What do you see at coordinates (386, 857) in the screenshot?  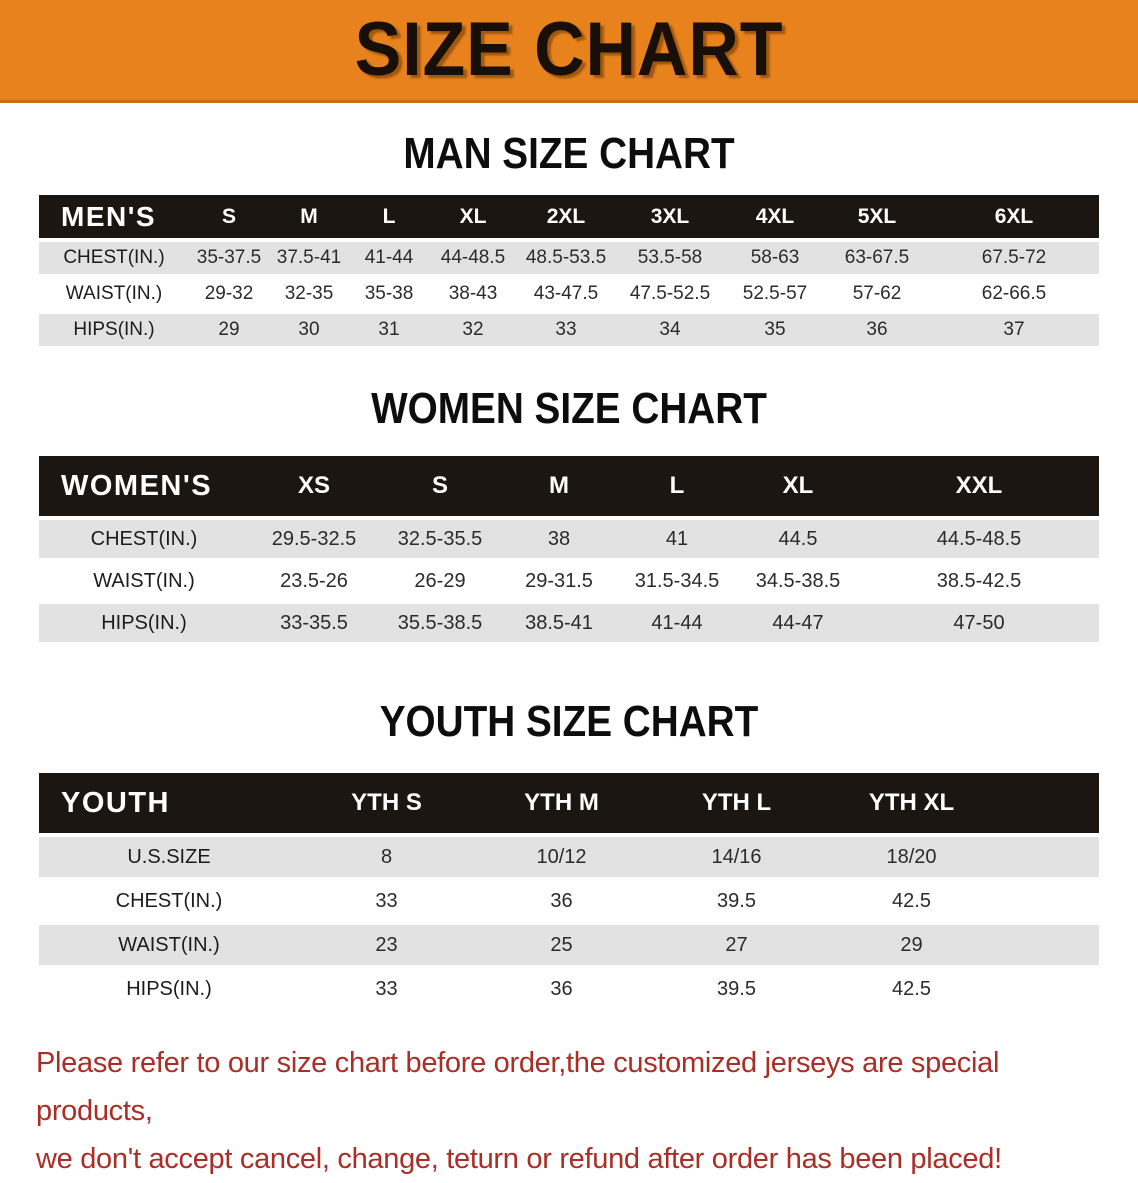 I see `size-value-cell: 8` at bounding box center [386, 857].